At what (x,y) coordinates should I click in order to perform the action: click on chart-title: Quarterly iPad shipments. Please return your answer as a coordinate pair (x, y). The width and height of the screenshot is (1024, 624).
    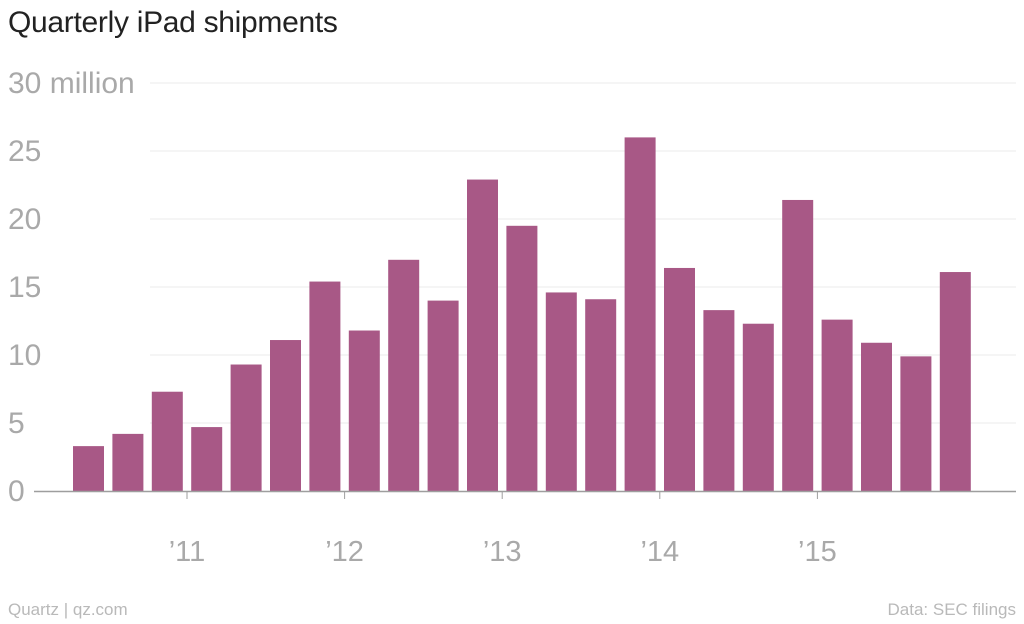
    Looking at the image, I should click on (173, 22).